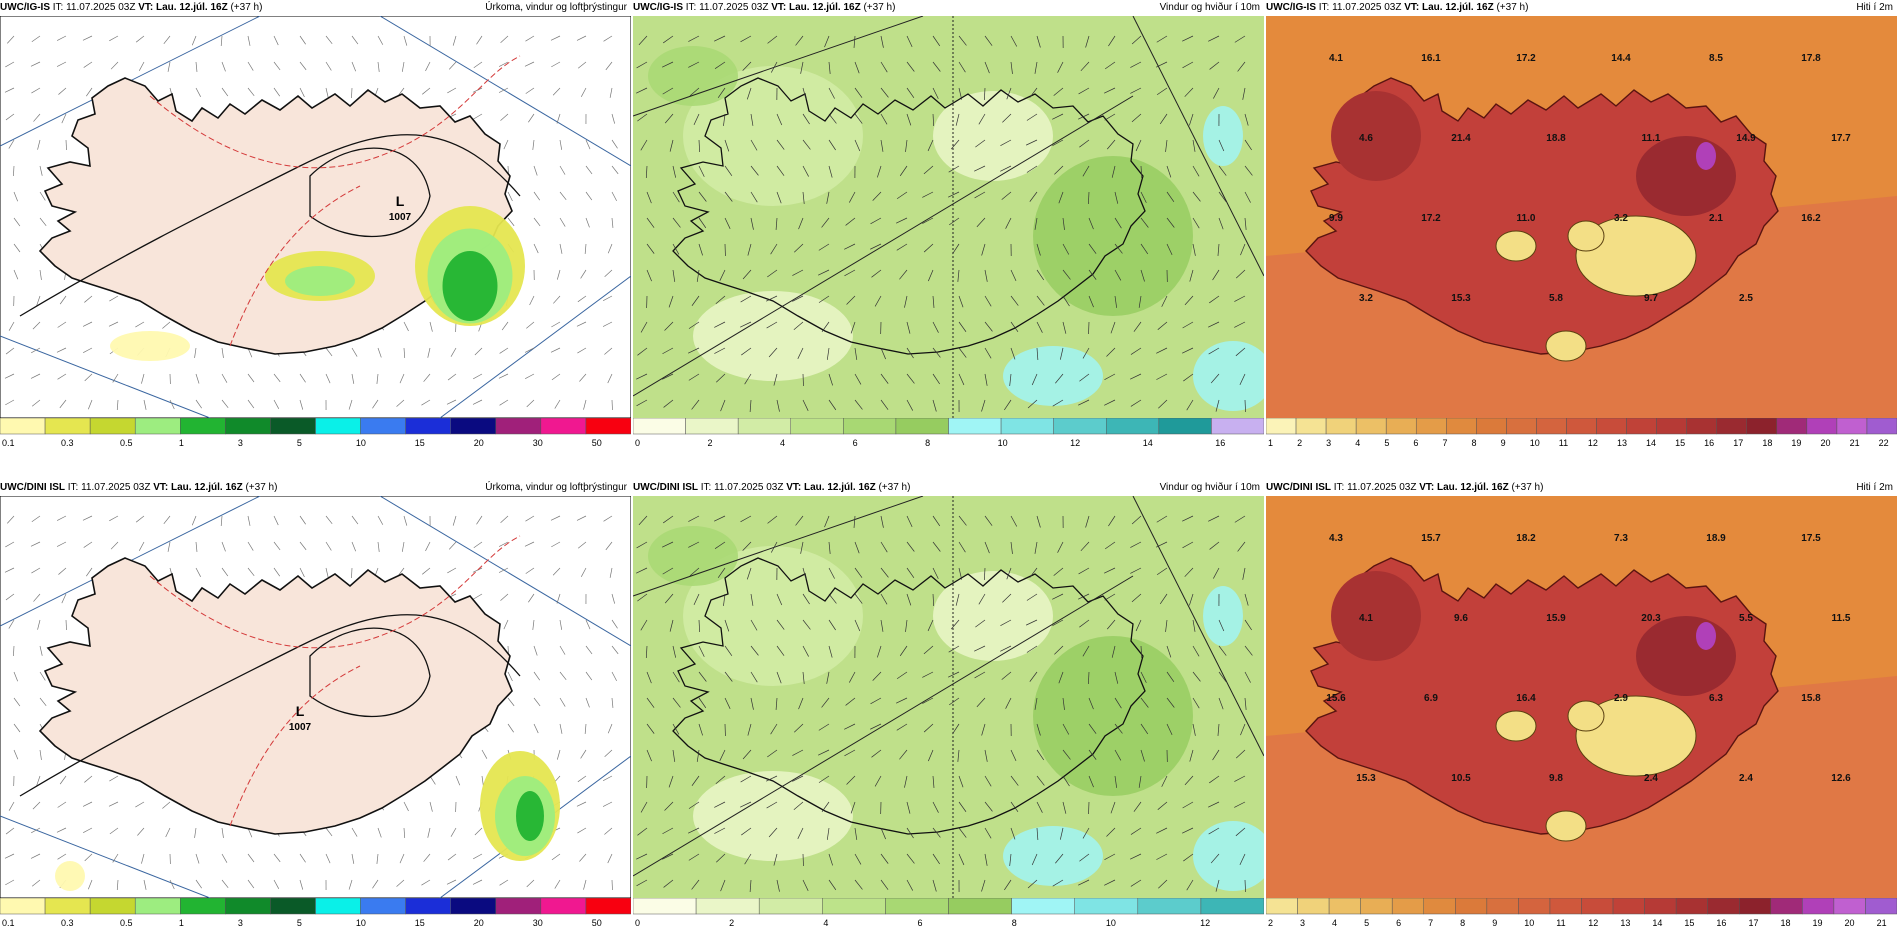 The height and width of the screenshot is (950, 1900). I want to click on colorbar-tick-label: 16, so click(1709, 443).